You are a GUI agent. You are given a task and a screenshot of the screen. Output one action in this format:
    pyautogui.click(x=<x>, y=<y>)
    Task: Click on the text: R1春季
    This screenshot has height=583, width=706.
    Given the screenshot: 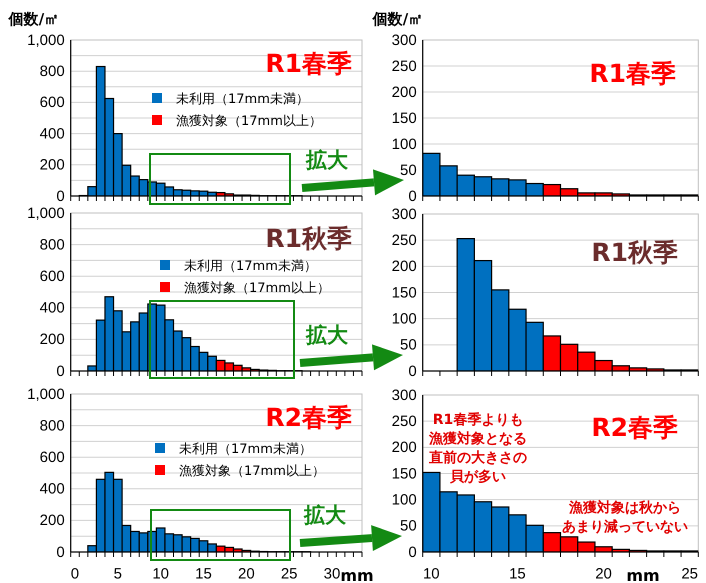 What is the action you would take?
    pyautogui.click(x=632, y=73)
    